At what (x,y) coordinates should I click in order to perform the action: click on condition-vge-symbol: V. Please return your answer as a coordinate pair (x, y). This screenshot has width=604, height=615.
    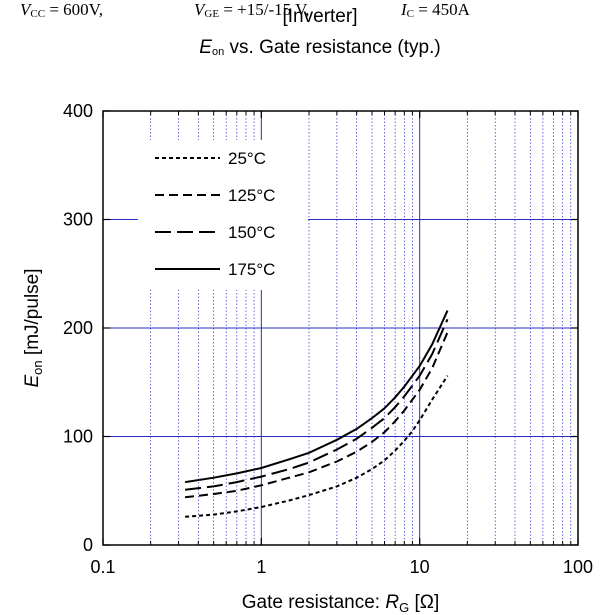
    Looking at the image, I should click on (199, 9).